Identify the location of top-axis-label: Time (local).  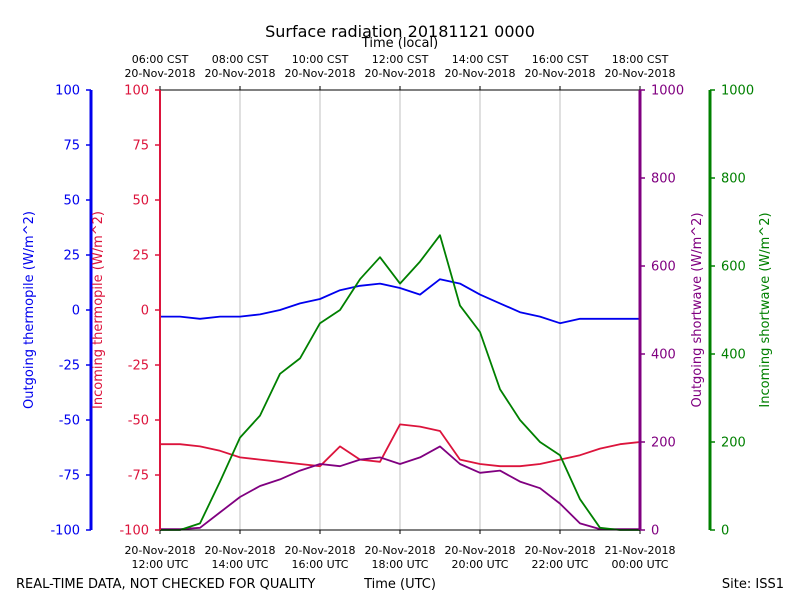
(399, 43).